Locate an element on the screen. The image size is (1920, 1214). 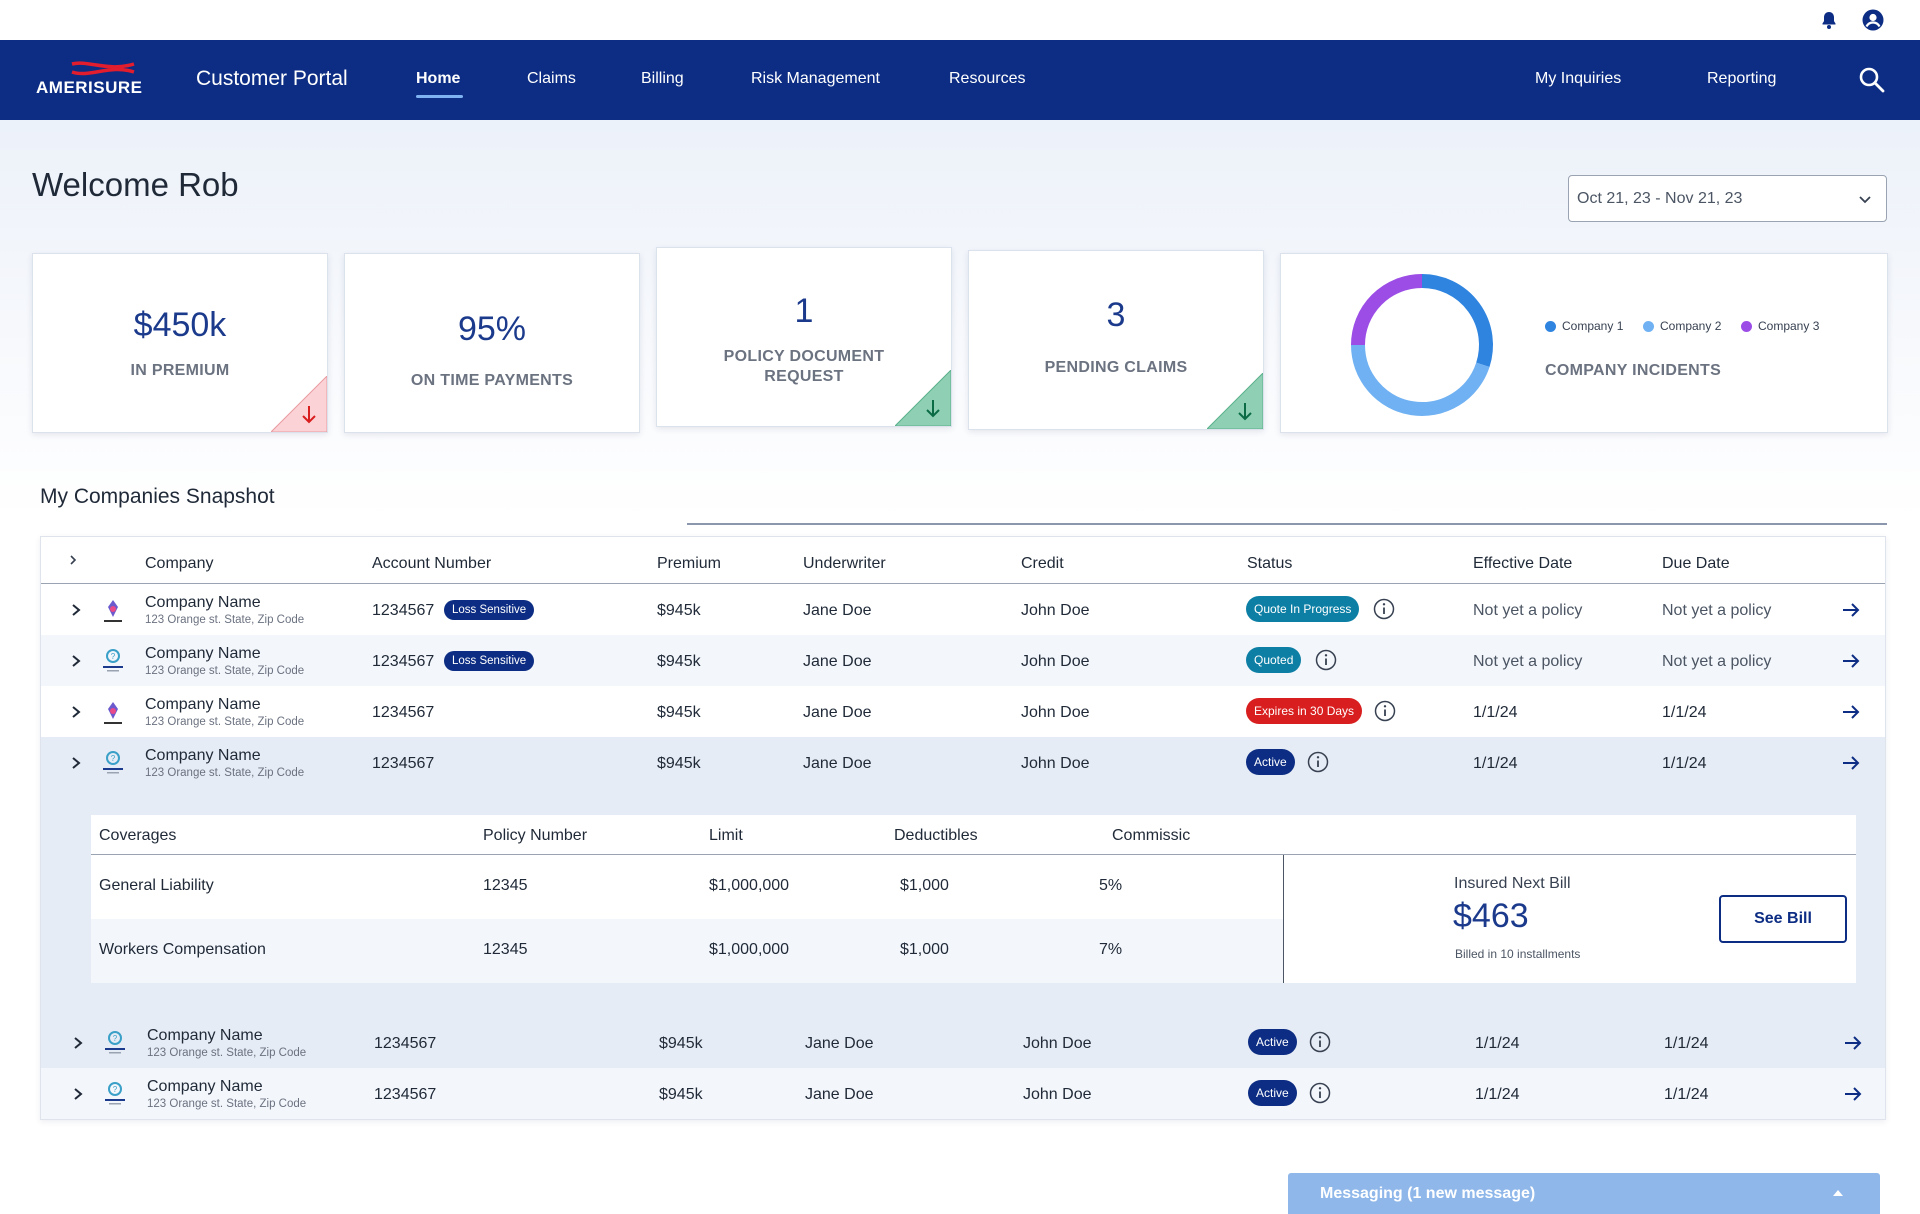
col-credit: Credit is located at coordinates (1042, 563).